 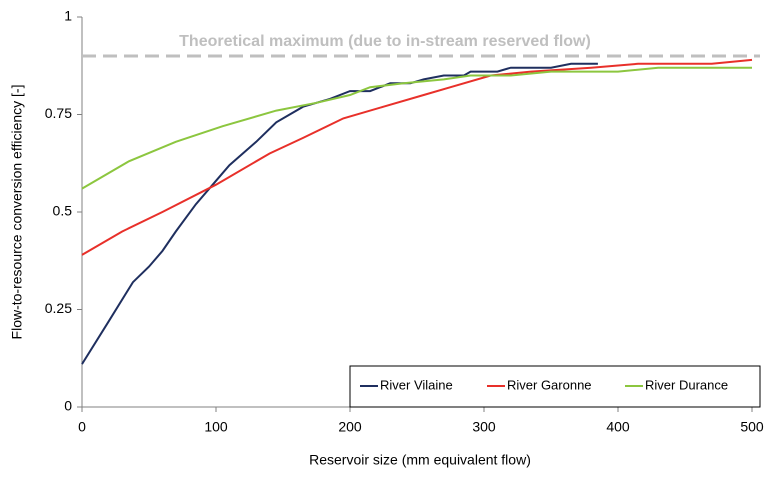 I want to click on legend-label: River Durance, so click(x=686, y=384).